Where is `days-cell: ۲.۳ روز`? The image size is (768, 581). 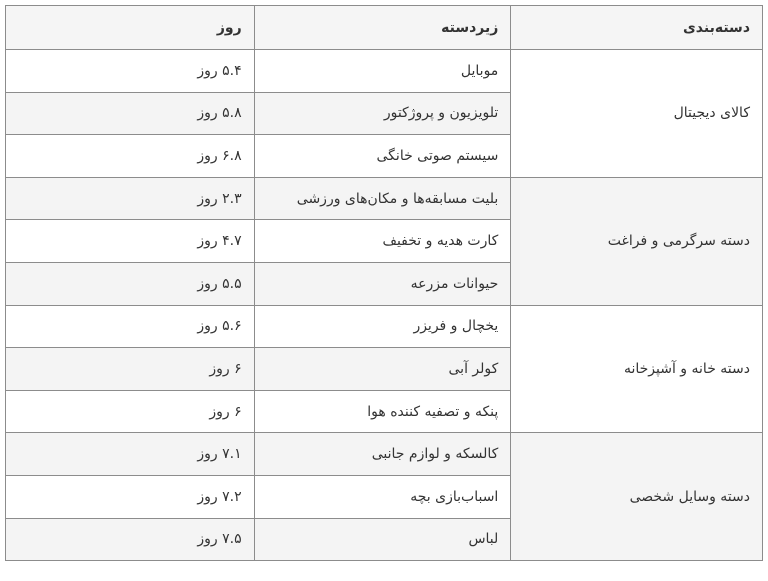 days-cell: ۲.۳ روز is located at coordinates (130, 198).